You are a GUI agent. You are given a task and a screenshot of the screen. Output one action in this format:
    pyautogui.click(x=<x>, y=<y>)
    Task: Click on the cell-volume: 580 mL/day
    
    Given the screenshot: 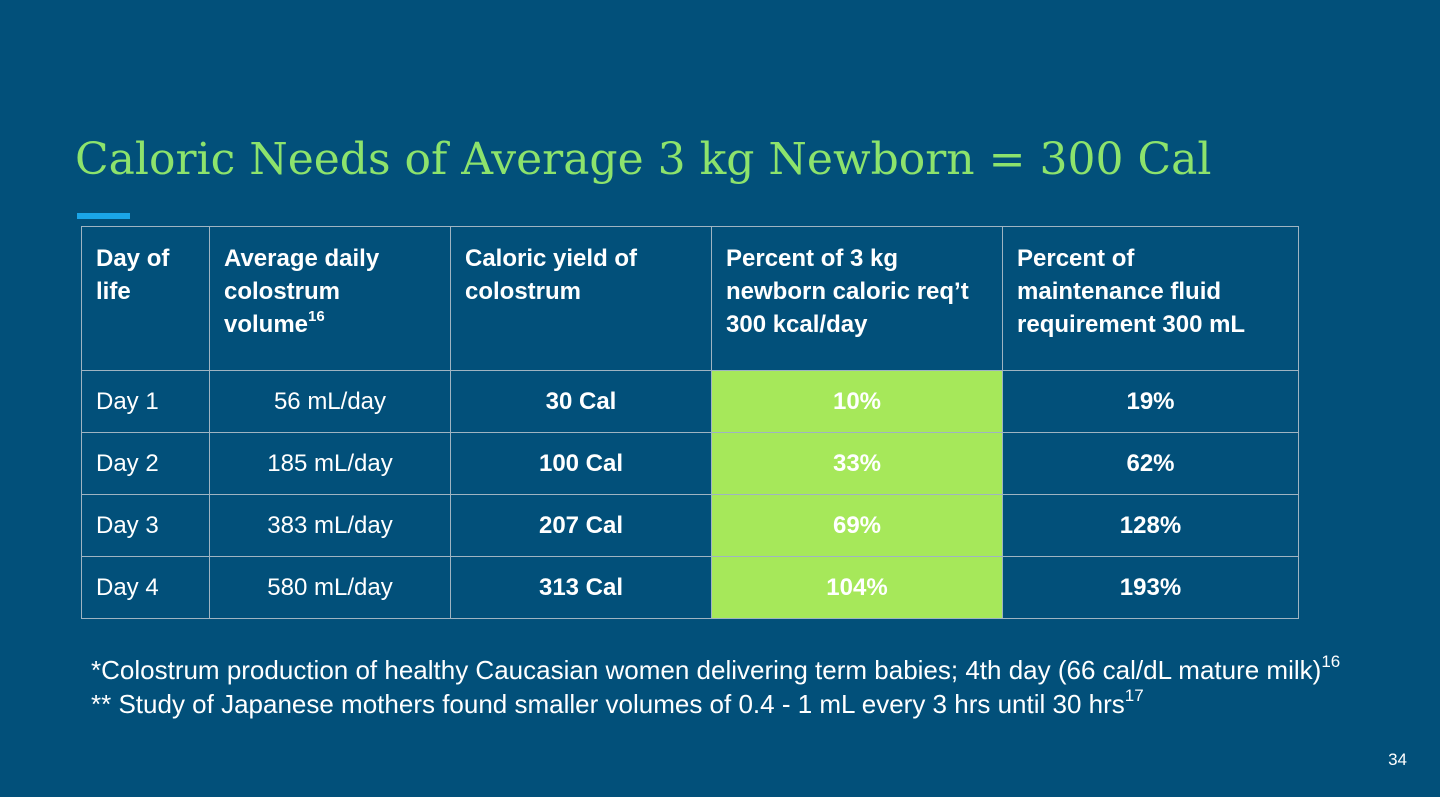 What is the action you would take?
    pyautogui.click(x=330, y=587)
    